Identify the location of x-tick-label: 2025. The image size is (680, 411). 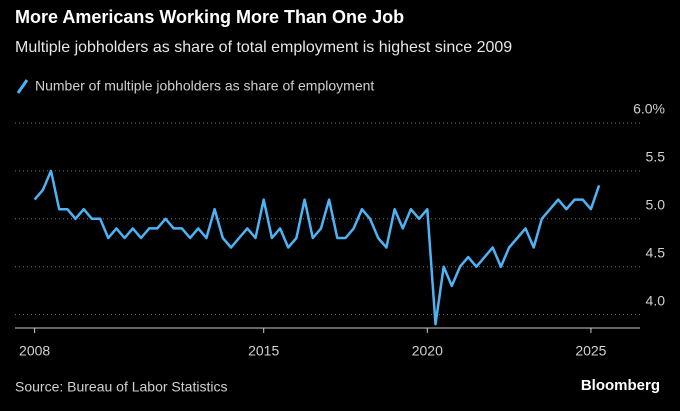
(590, 351).